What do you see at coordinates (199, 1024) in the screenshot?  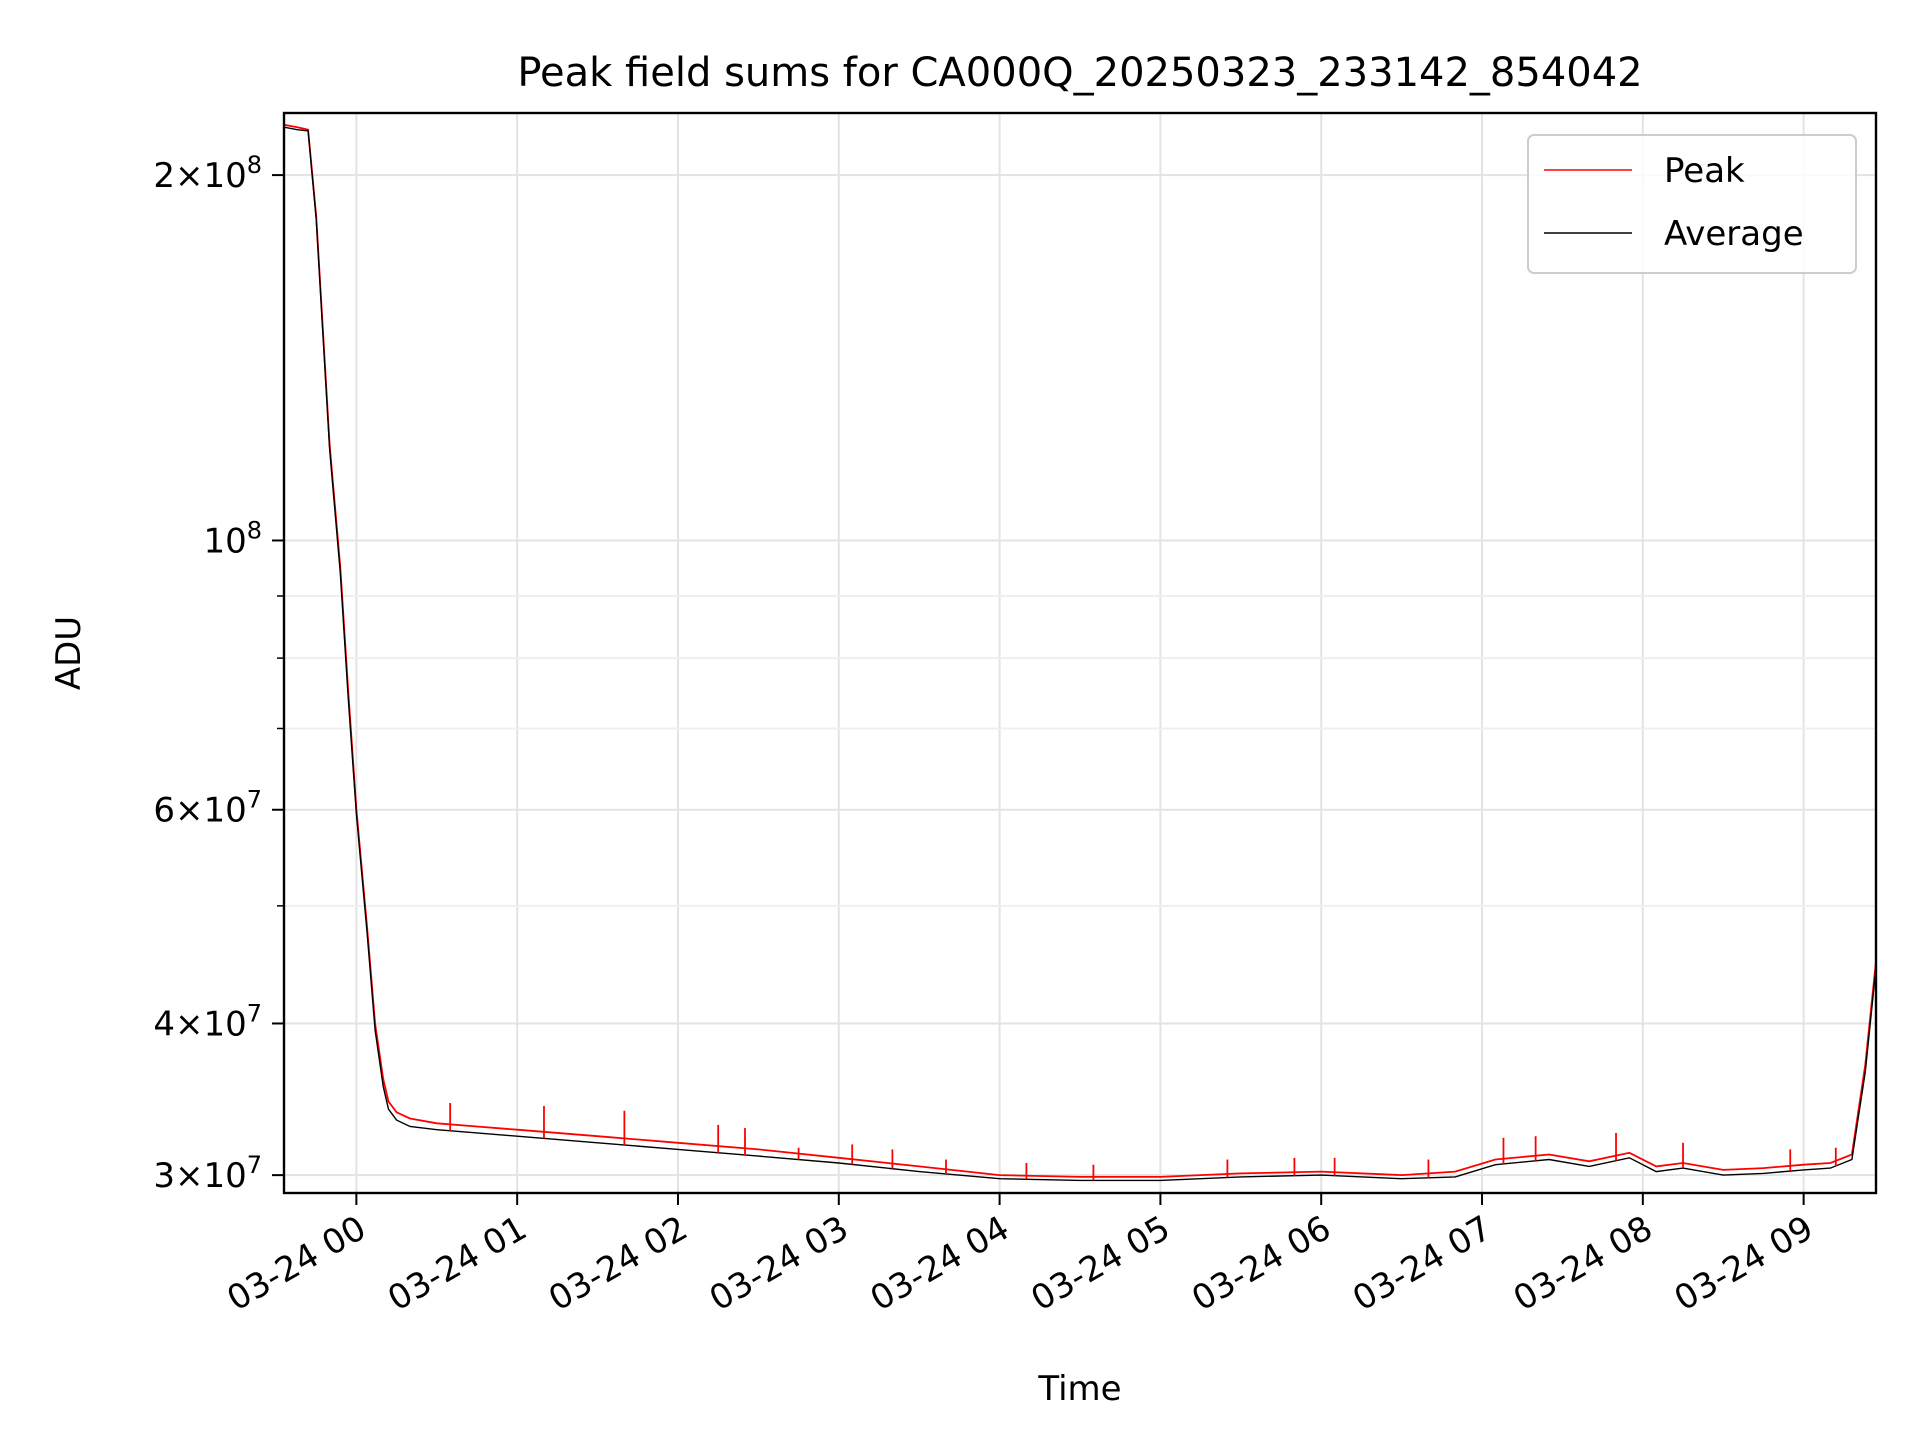 I see `y-tick-label-base: 4×10` at bounding box center [199, 1024].